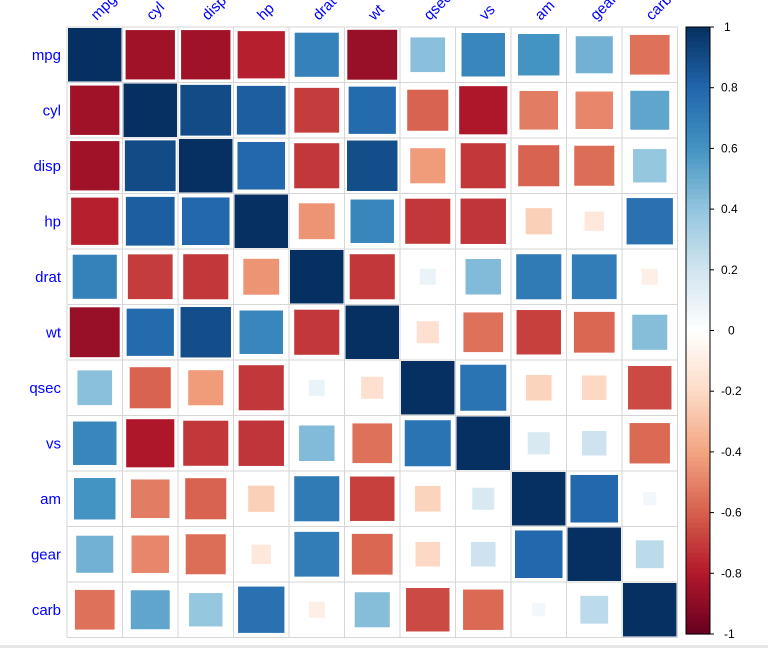  What do you see at coordinates (214, 12) in the screenshot?
I see `column-label-disp: disp` at bounding box center [214, 12].